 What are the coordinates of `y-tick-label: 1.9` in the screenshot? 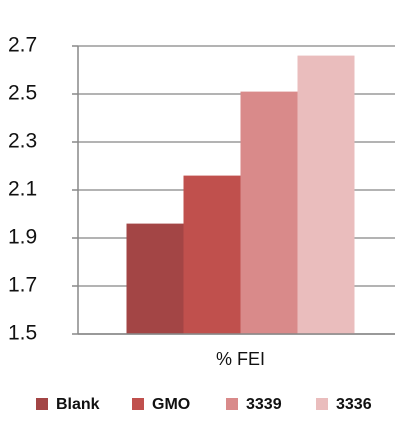 It's located at (22, 237).